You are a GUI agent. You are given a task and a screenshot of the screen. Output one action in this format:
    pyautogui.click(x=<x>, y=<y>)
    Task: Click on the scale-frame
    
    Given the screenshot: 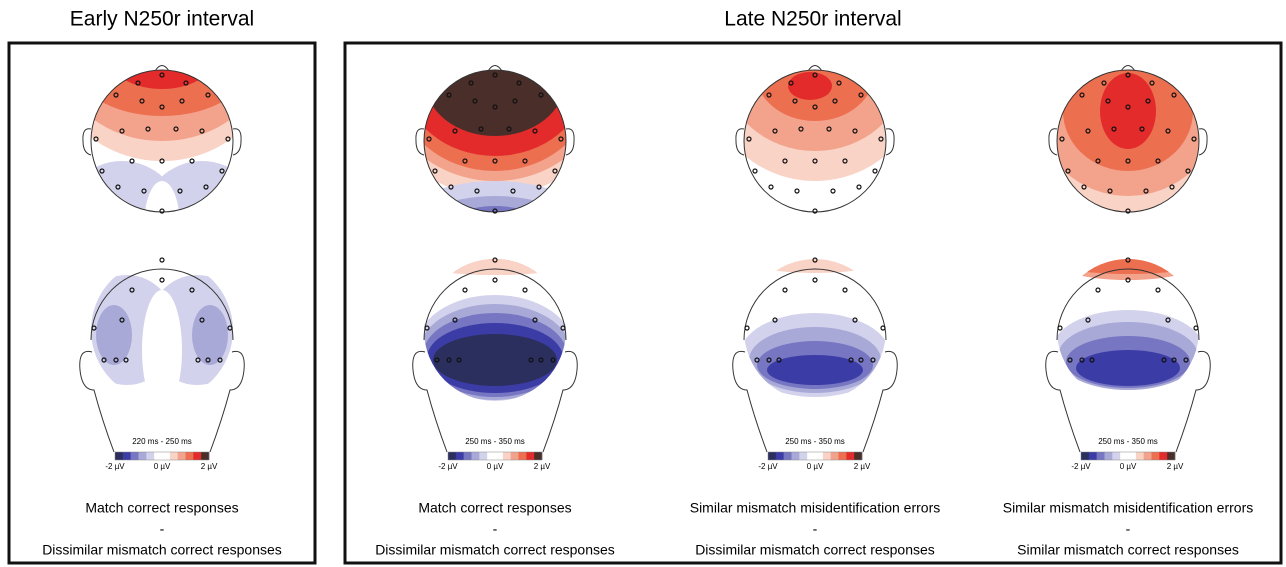 What is the action you would take?
    pyautogui.click(x=162, y=456)
    